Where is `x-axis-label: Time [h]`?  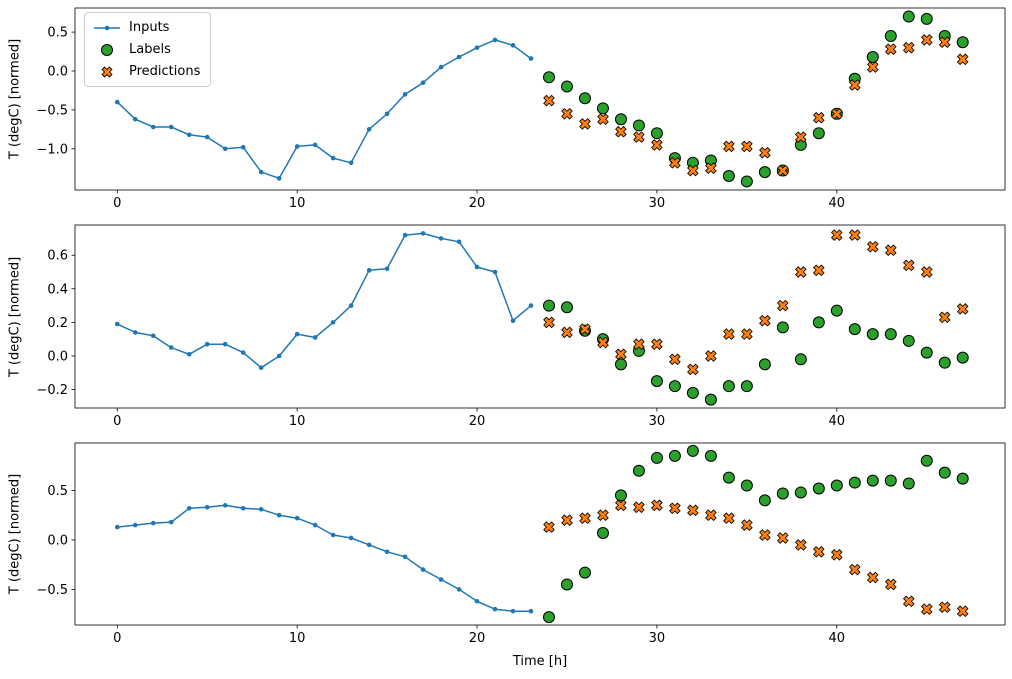 x-axis-label: Time [h] is located at coordinates (540, 661).